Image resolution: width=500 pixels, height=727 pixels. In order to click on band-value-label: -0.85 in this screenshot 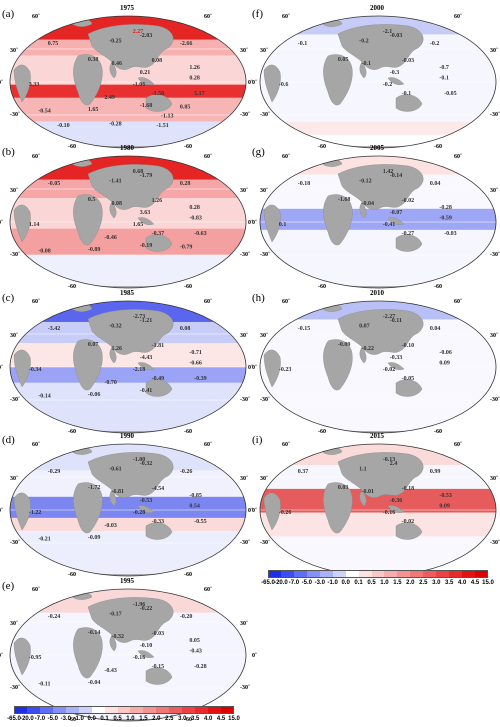, I will do `click(195, 496)`.